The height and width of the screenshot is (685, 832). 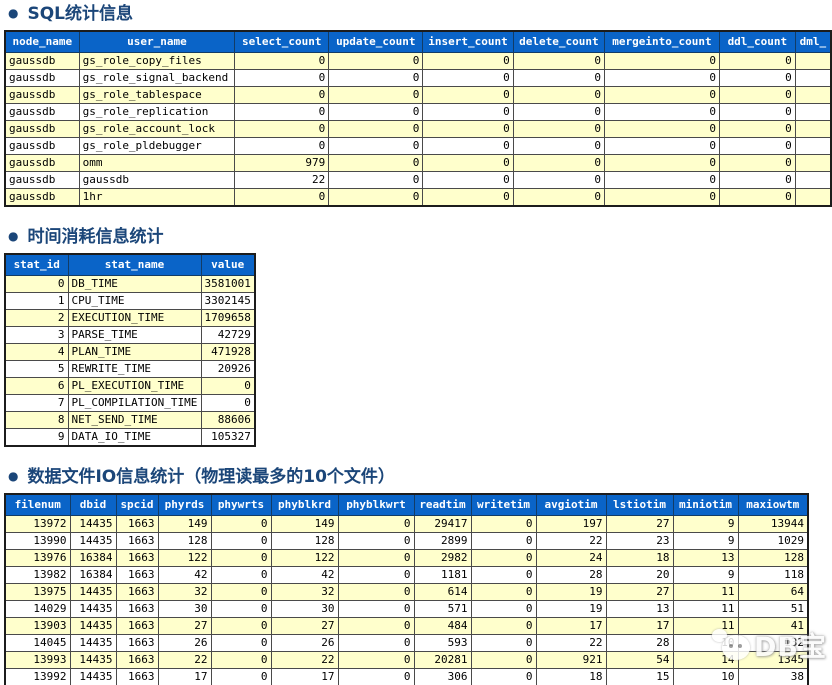 What do you see at coordinates (406, 541) in the screenshot?
I see `table-row: 13990 14435 1663 128 0 128 0 2899 0 22 23 9 1029` at bounding box center [406, 541].